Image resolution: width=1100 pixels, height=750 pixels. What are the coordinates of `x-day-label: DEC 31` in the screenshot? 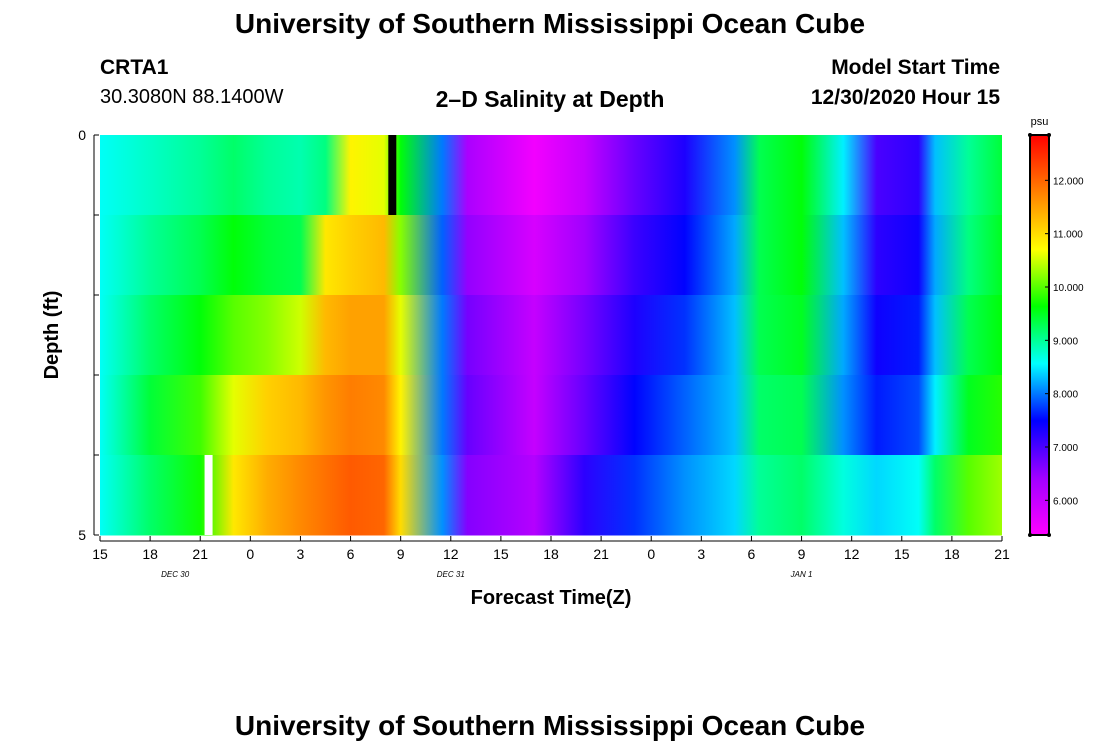 It's located at (451, 574).